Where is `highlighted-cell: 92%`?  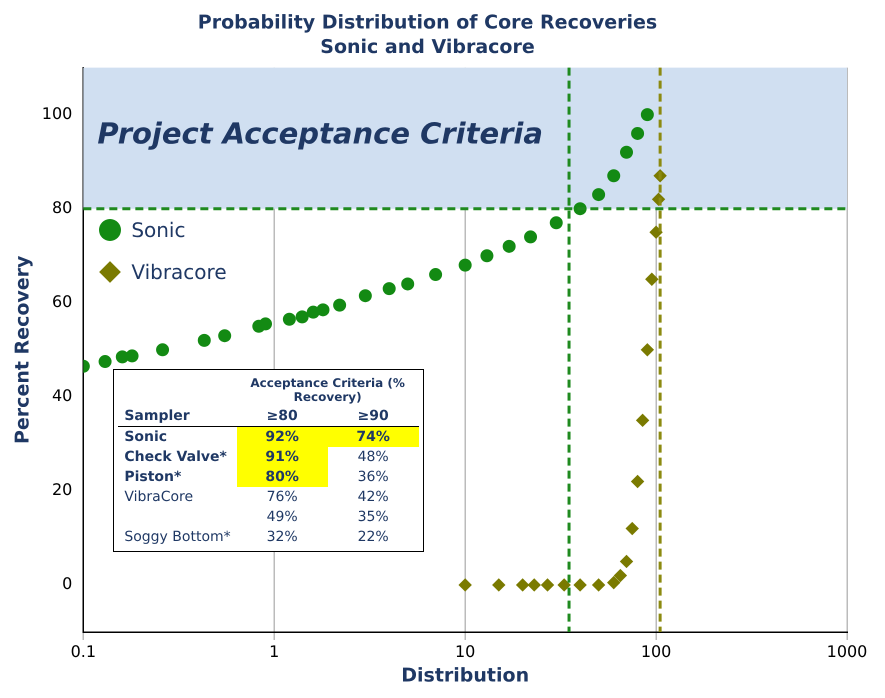
highlighted-cell: 92% is located at coordinates (282, 436).